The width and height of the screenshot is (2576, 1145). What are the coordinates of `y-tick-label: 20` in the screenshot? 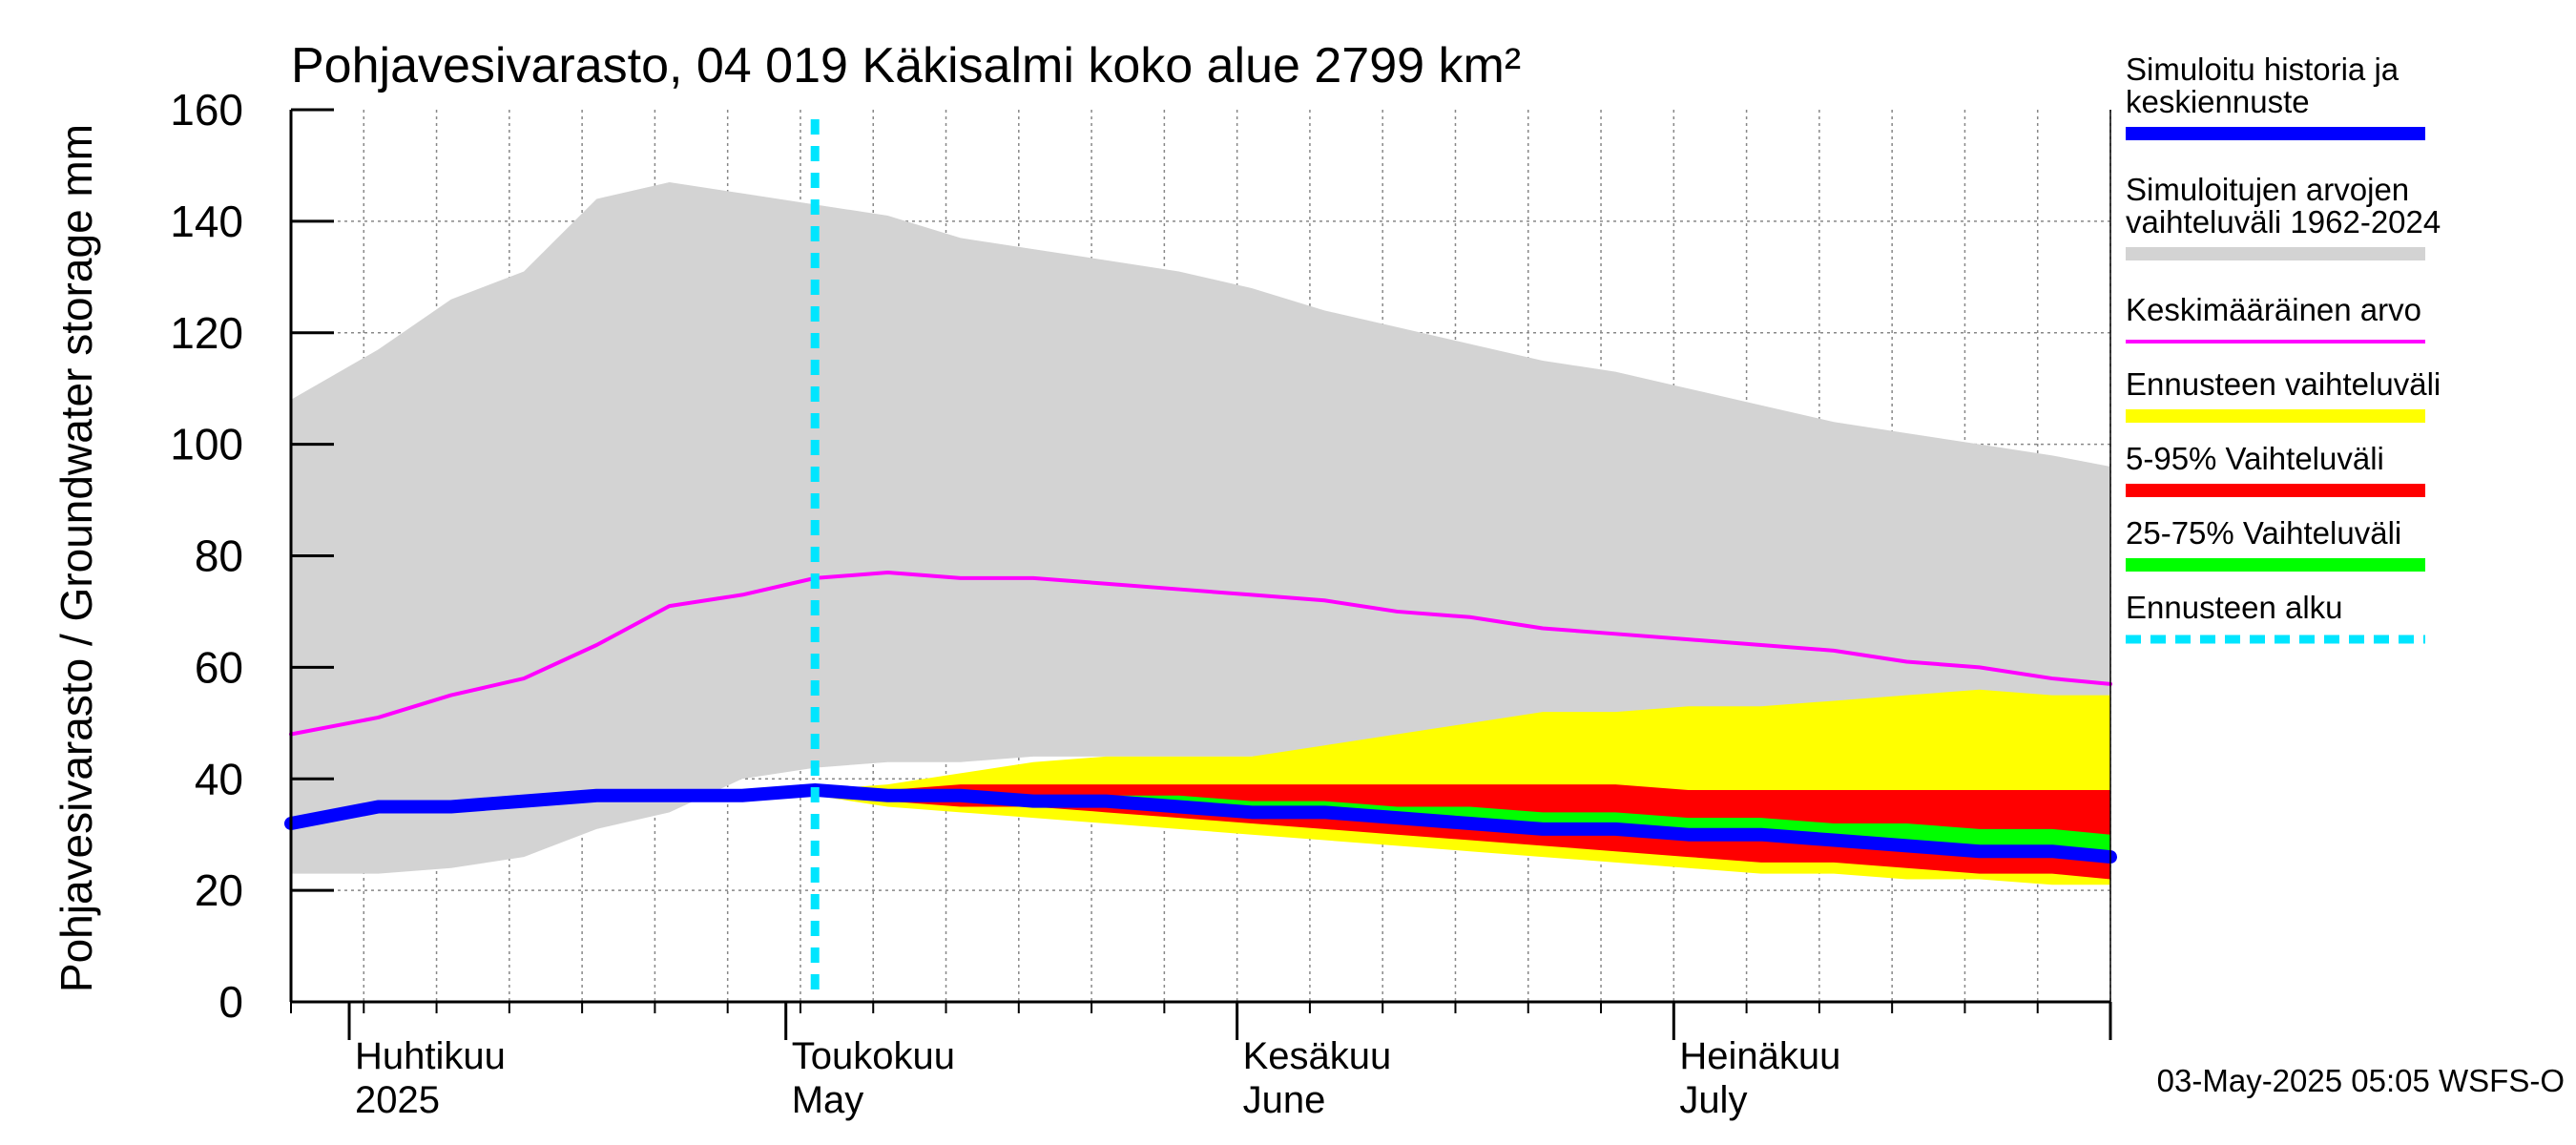 It's located at (219, 890).